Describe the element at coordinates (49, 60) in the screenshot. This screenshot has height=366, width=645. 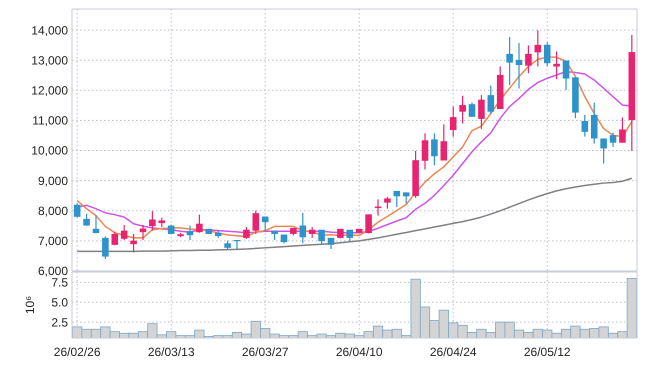
I see `y-tick-label: 13,000` at that location.